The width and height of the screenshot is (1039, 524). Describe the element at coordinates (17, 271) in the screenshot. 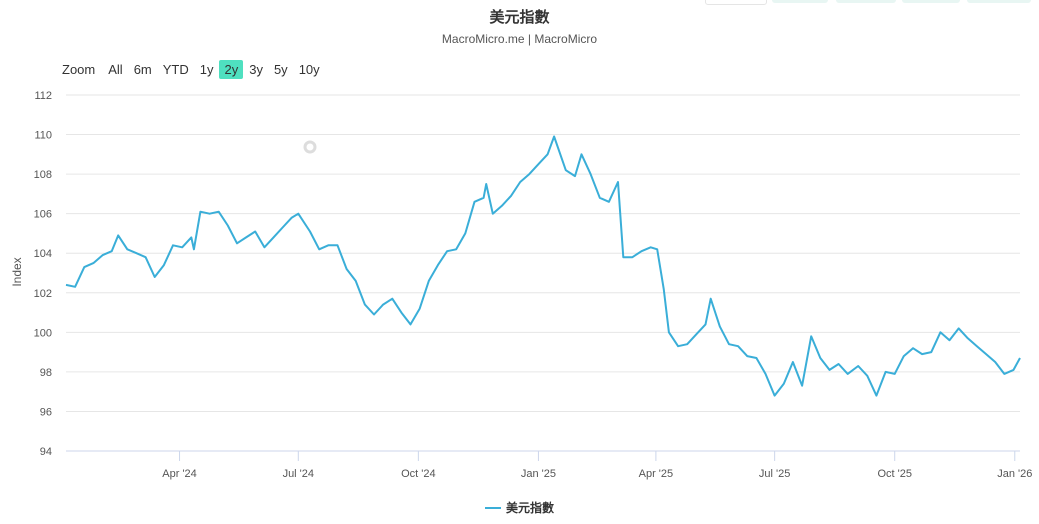

I see `y-axis-title: Index` at that location.